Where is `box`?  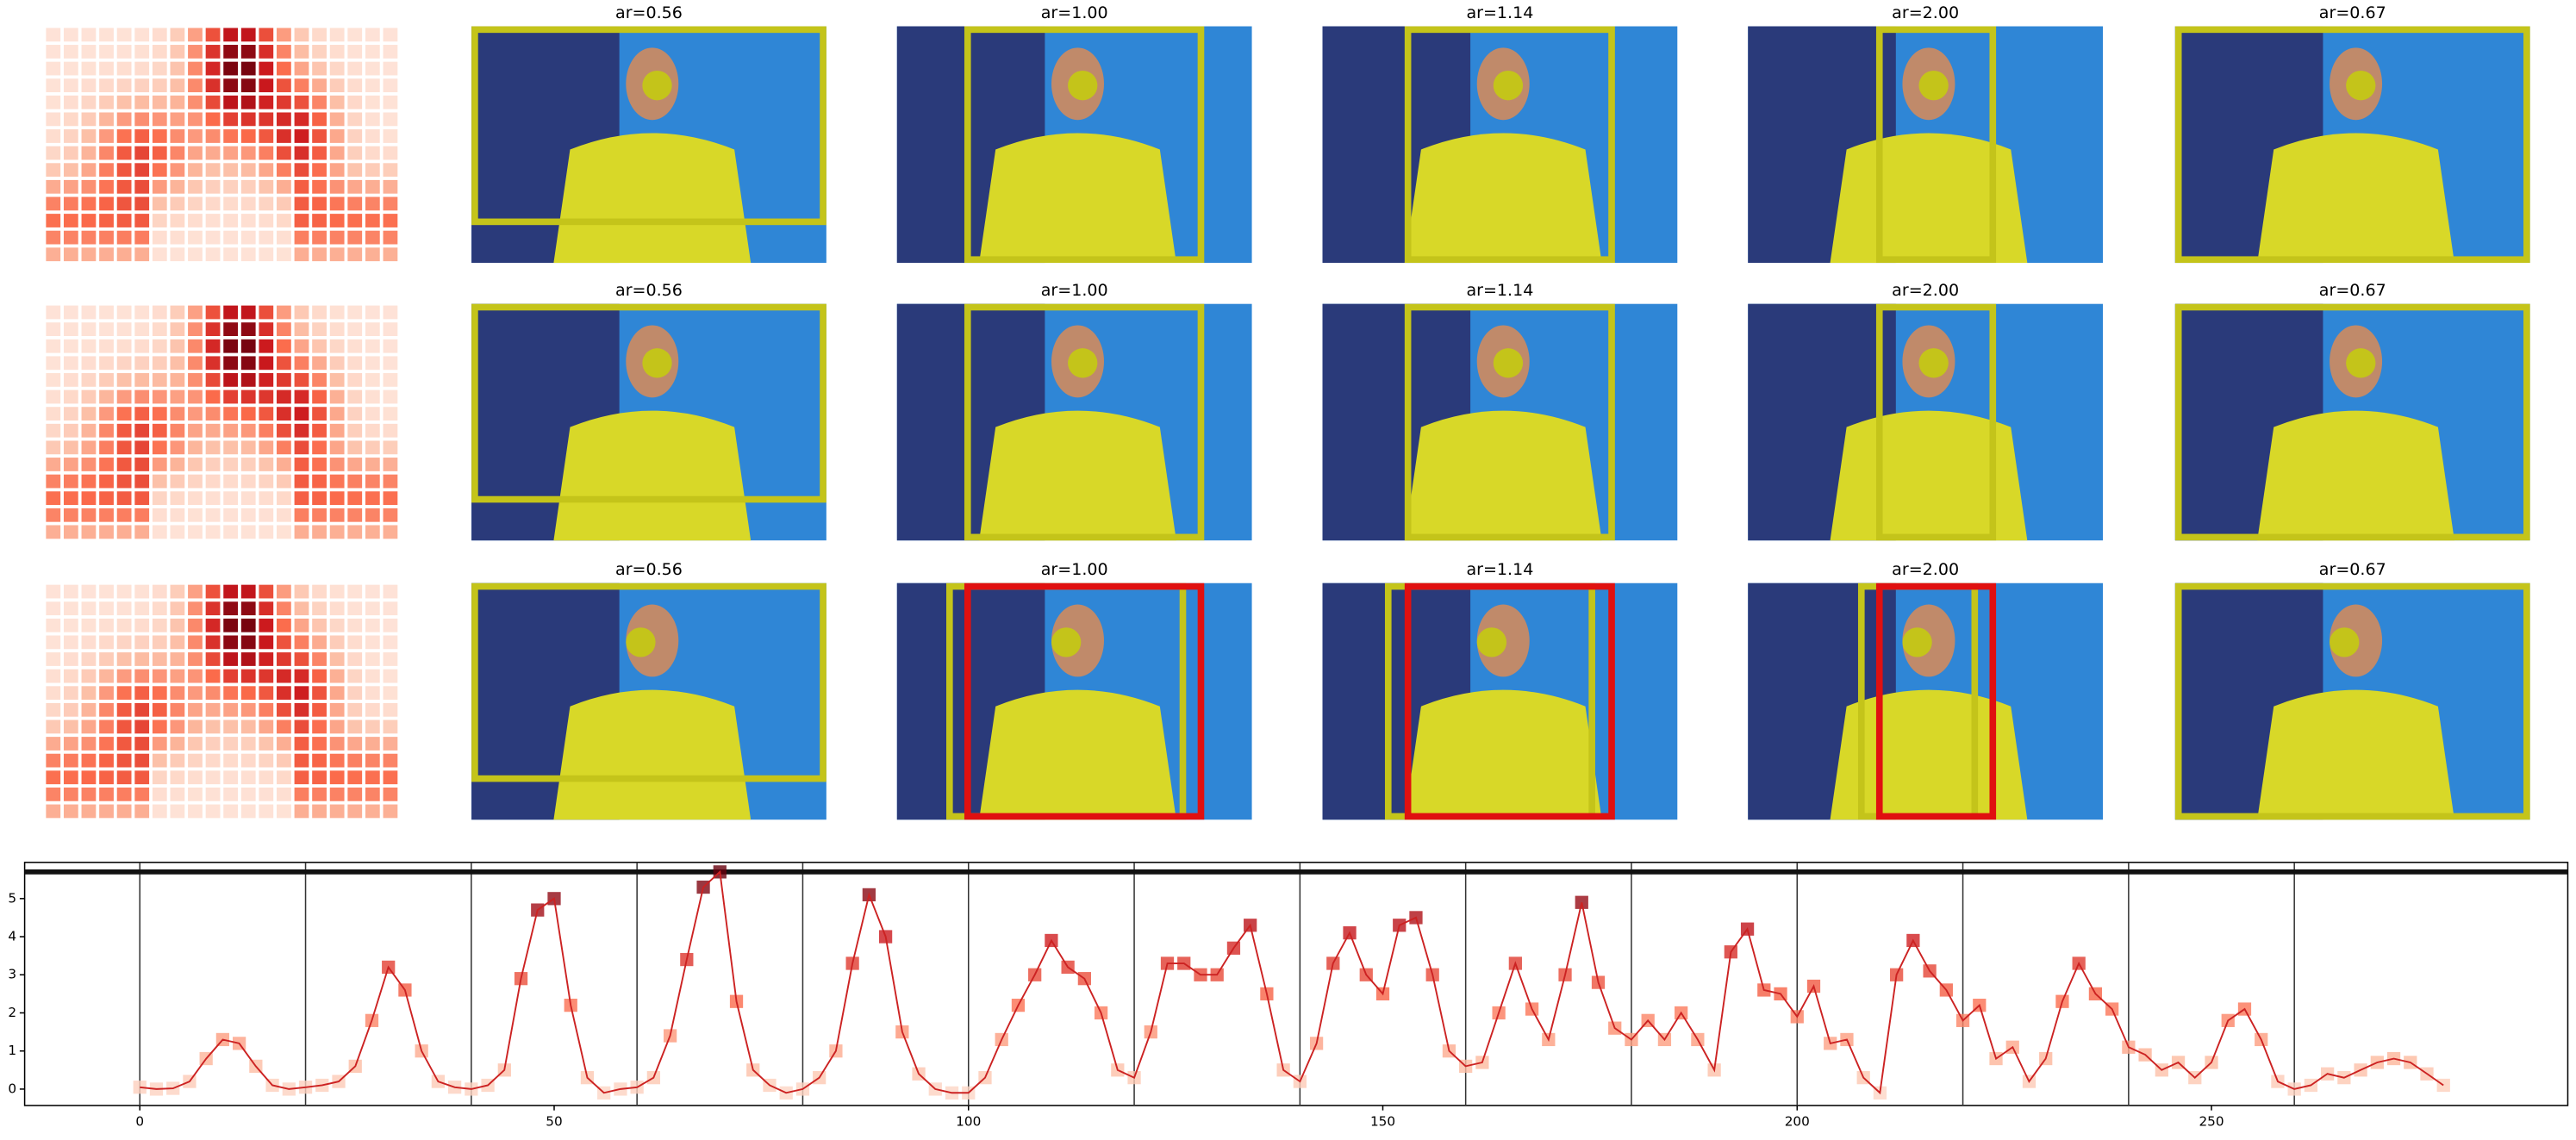
box is located at coordinates (2352, 145).